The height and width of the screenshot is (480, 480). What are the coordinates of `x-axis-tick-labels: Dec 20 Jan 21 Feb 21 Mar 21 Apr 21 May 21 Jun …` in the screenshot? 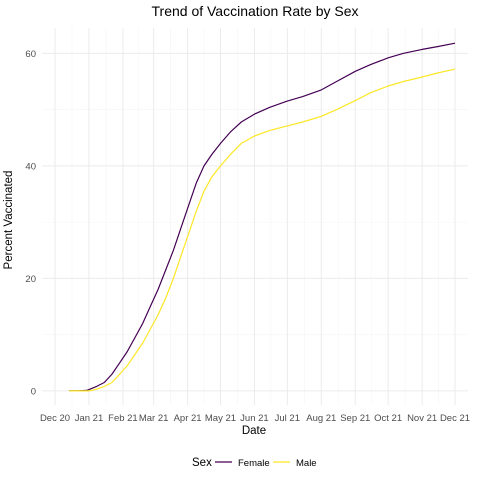 It's located at (255, 418).